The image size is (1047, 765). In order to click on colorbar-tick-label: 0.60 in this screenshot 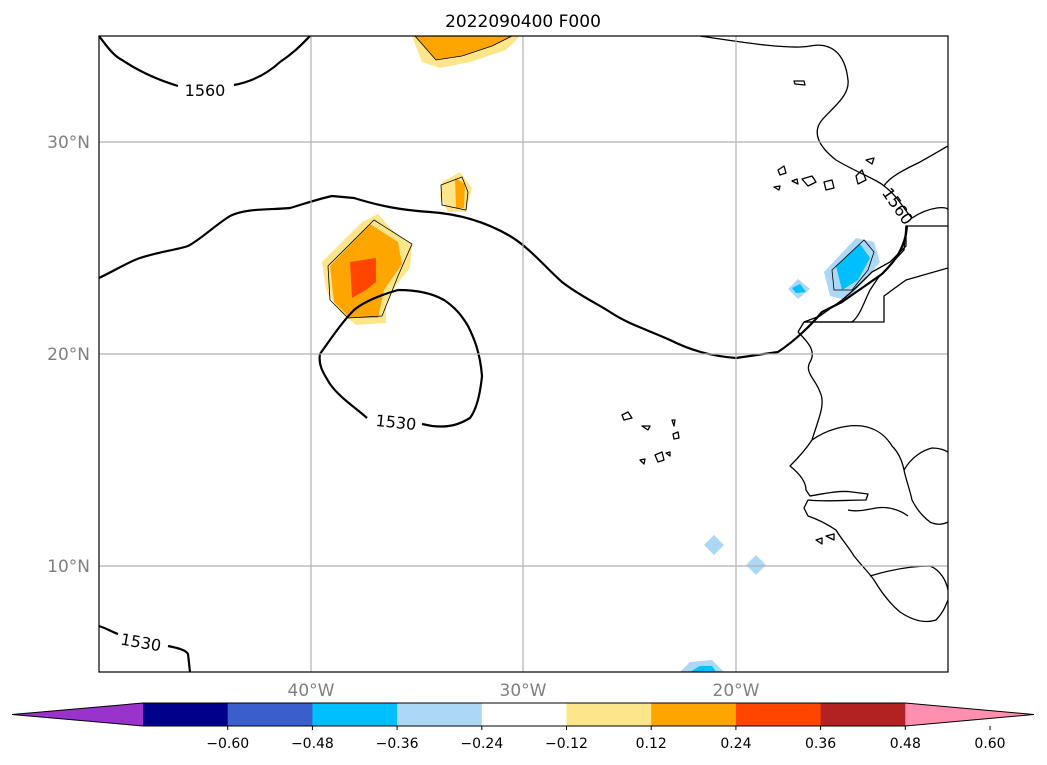, I will do `click(989, 744)`.